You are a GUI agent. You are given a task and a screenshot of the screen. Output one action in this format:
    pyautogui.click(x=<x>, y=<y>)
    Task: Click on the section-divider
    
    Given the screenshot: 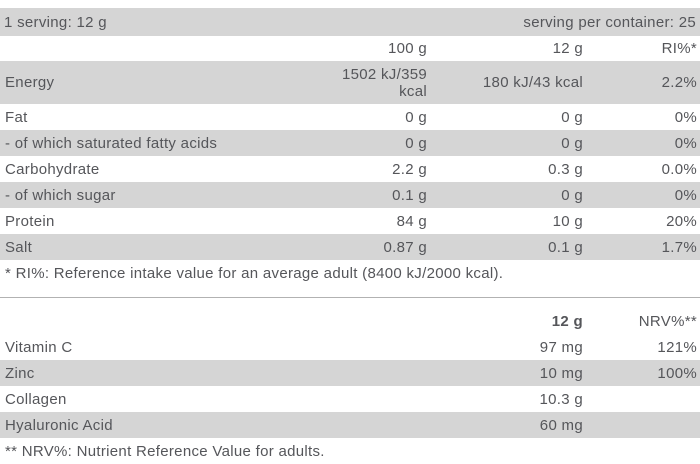 What is the action you would take?
    pyautogui.click(x=350, y=297)
    